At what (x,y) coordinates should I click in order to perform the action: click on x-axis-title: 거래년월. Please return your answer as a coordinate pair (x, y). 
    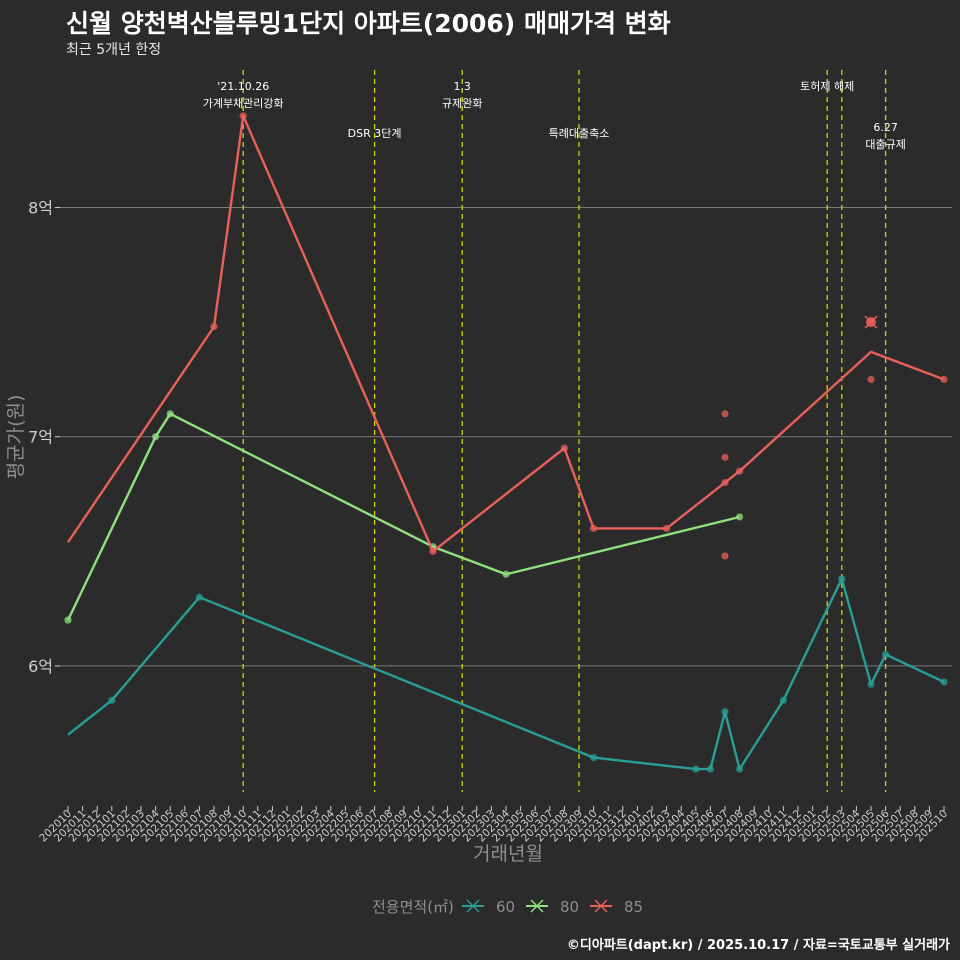
    Looking at the image, I should click on (508, 854).